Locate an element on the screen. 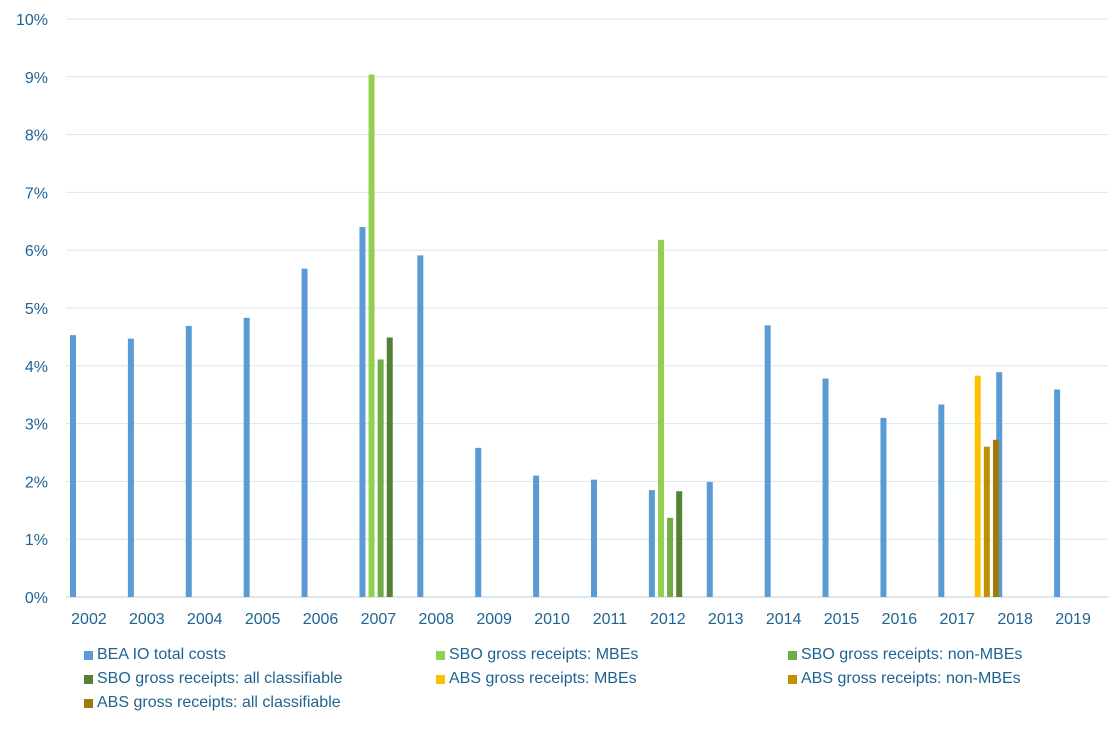 This screenshot has height=733, width=1108. legend-label: BEA IO total costs is located at coordinates (161, 654).